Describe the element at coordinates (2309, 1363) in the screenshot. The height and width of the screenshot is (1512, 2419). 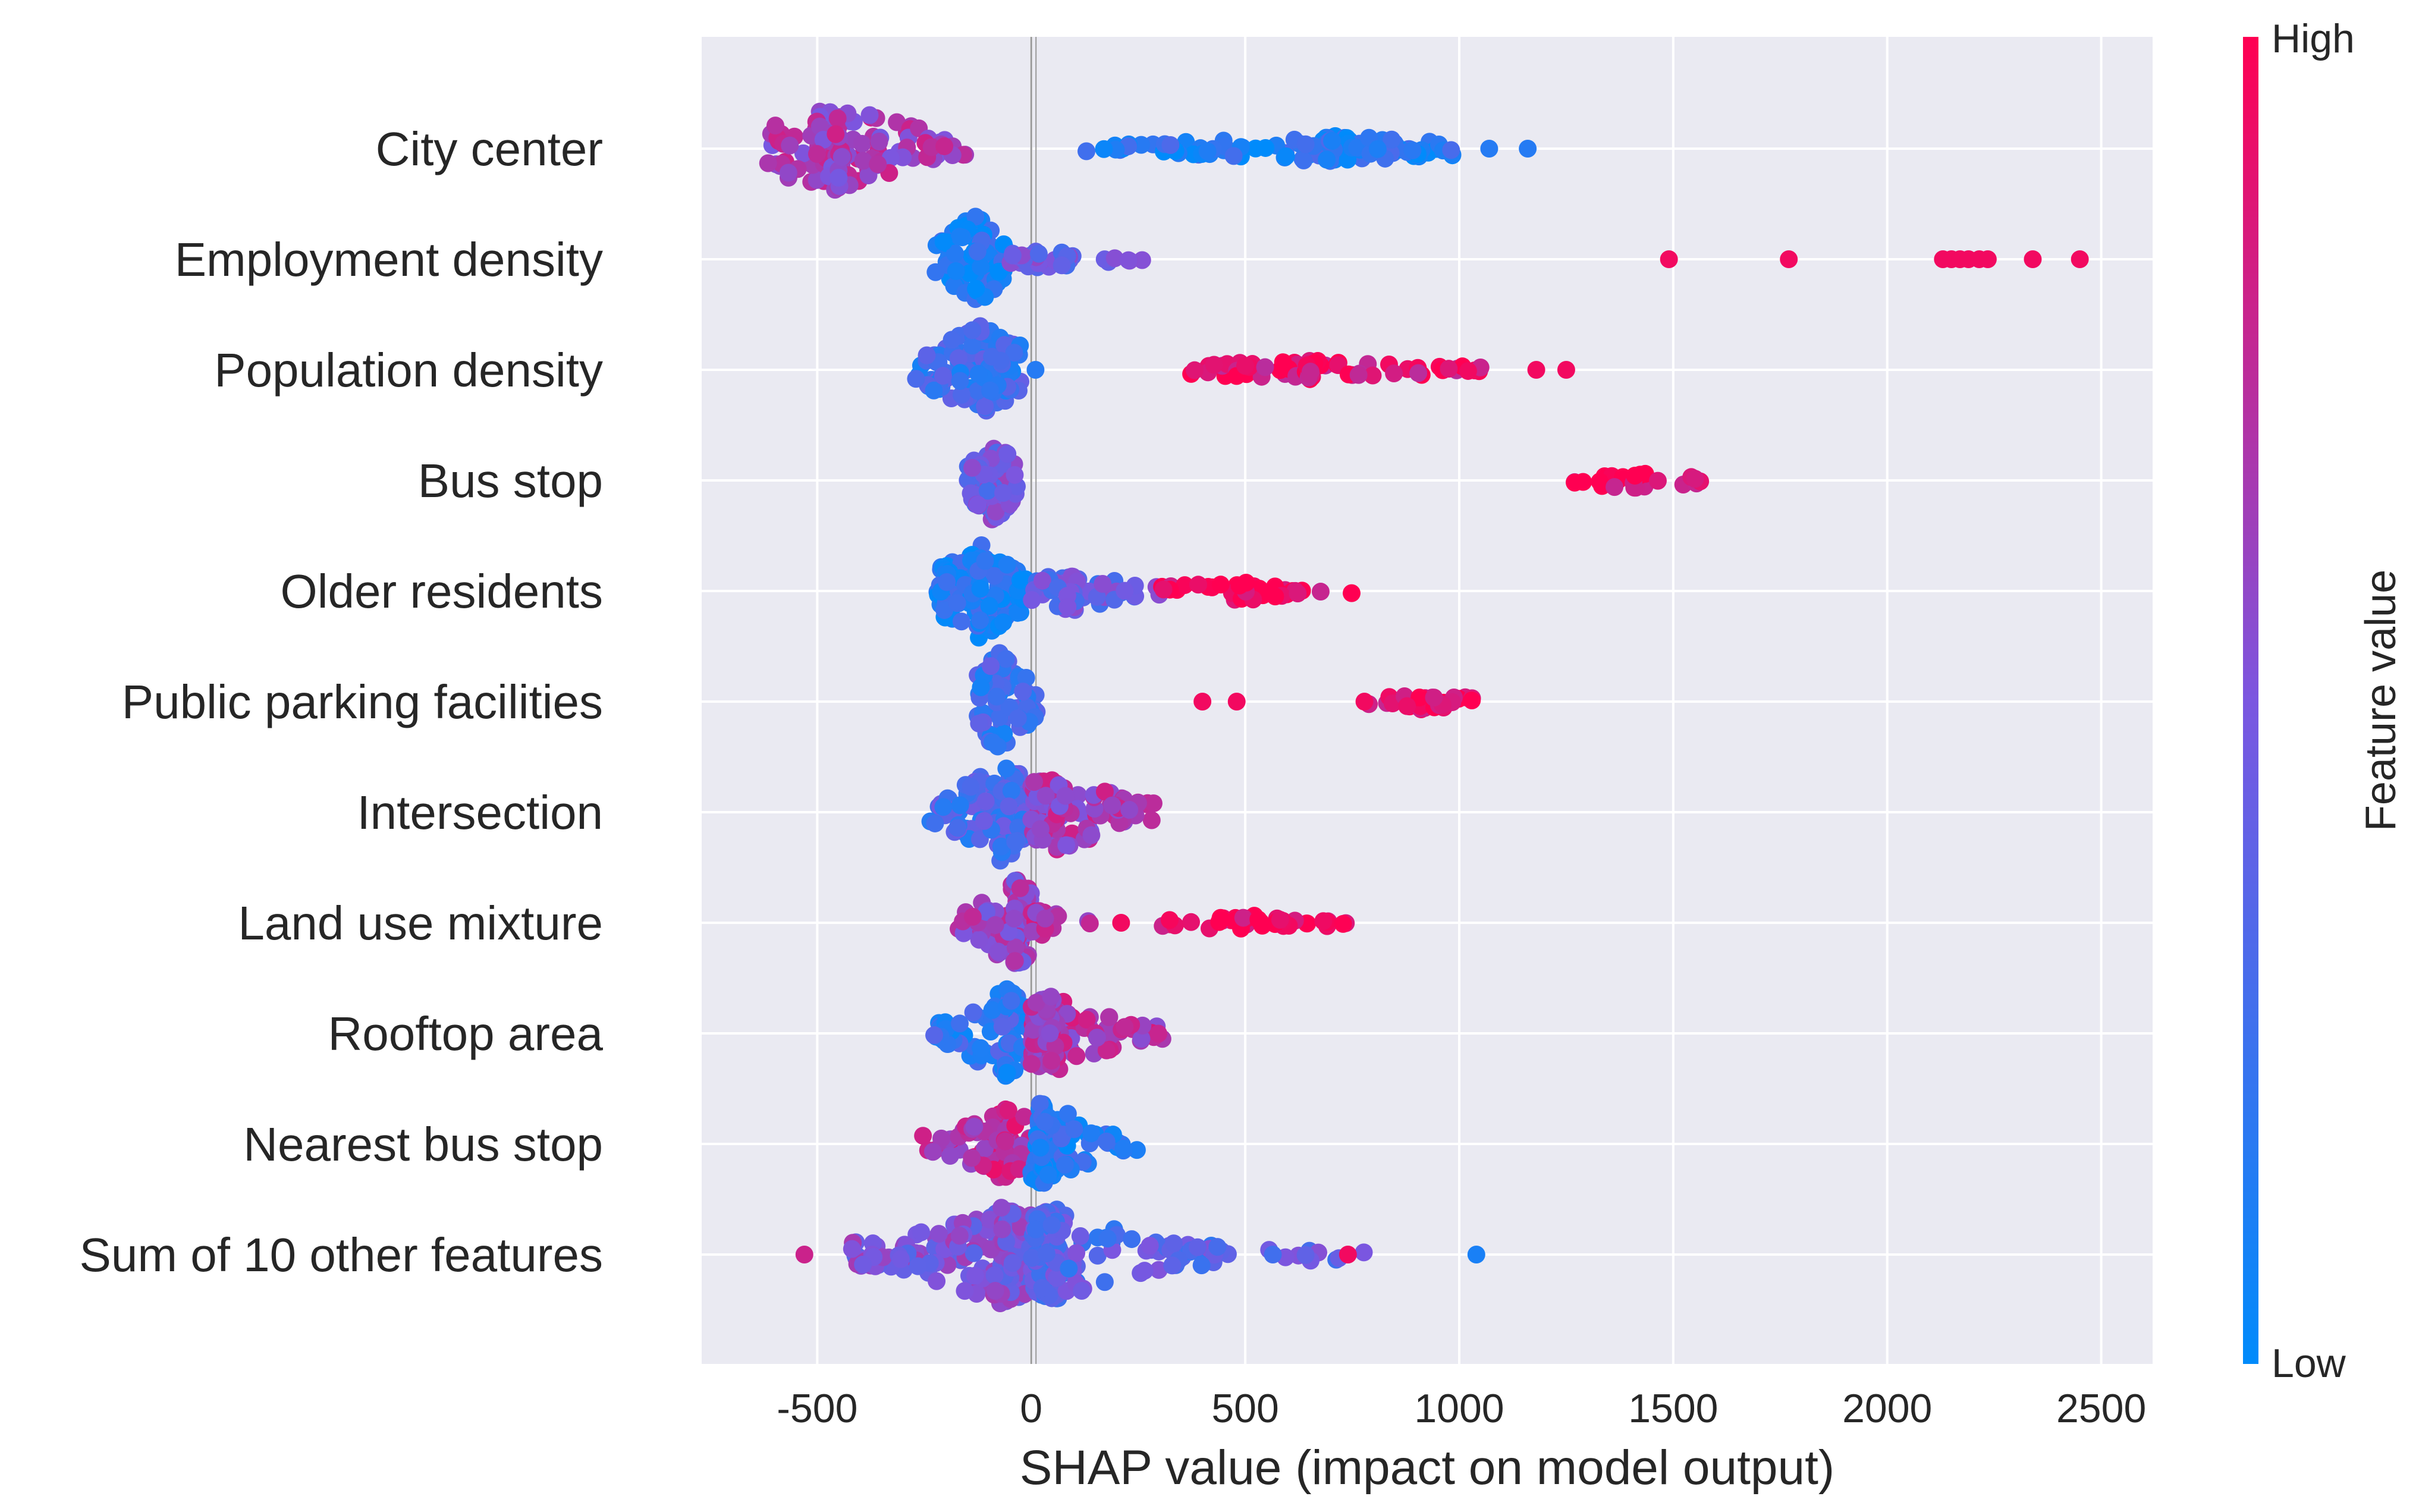
I see `colorbar-low-label: Low` at that location.